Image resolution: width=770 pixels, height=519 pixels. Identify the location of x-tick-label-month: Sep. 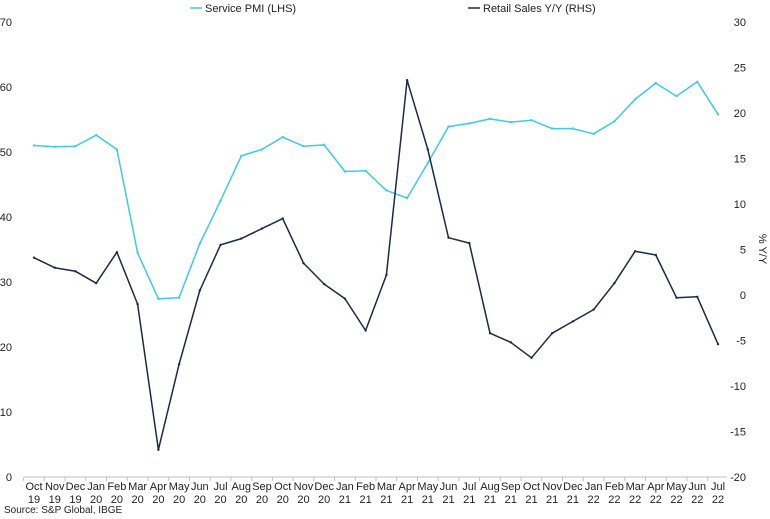
(511, 487).